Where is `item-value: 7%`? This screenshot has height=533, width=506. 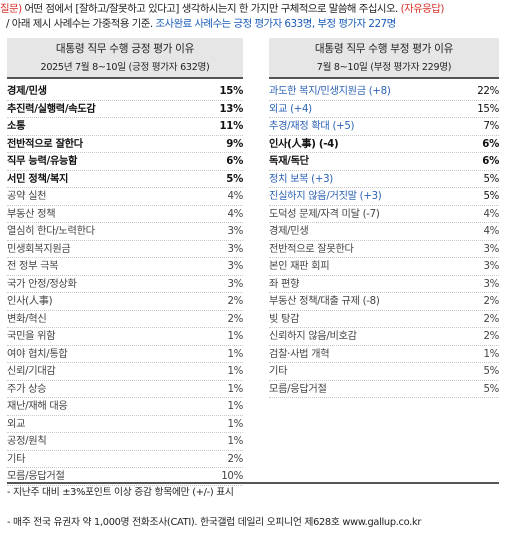 item-value: 7% is located at coordinates (491, 126).